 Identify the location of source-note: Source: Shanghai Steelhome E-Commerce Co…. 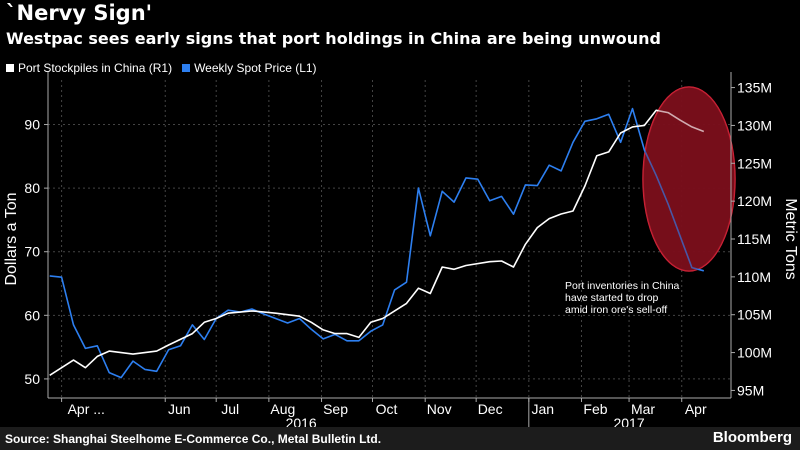
(193, 439).